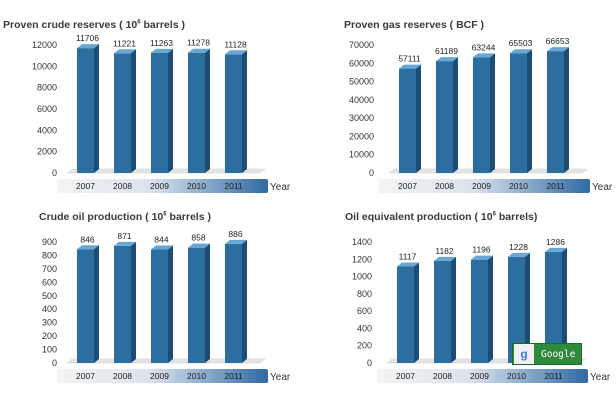  What do you see at coordinates (49, 296) in the screenshot?
I see `y-tick-label: 500` at bounding box center [49, 296].